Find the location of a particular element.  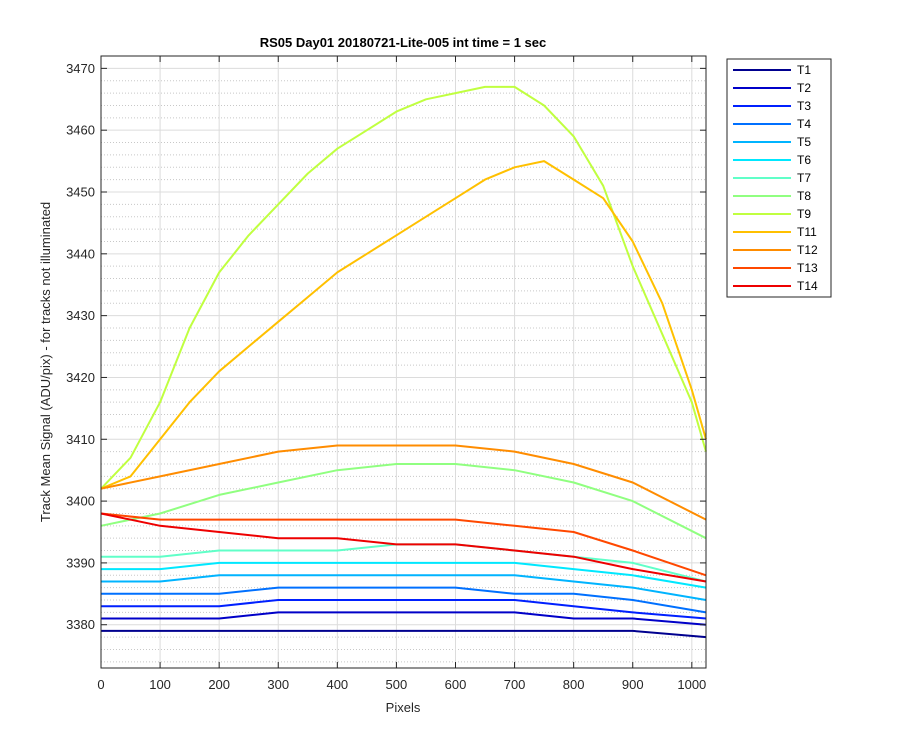

legend-label-t1: T1 is located at coordinates (804, 70).